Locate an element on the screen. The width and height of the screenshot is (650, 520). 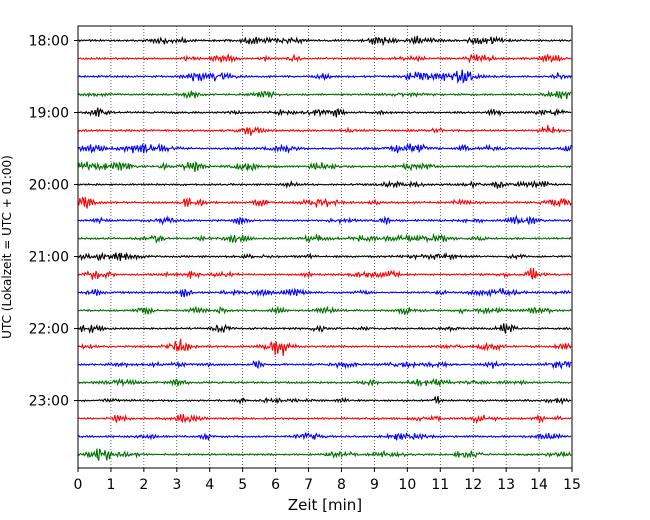
x-tick-label: 13 is located at coordinates (506, 485).